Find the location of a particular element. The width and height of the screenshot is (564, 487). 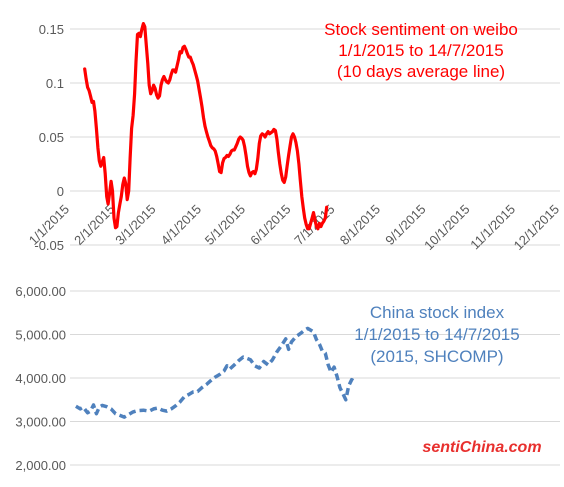

stock-index-y-tick-label: 5,000.00 is located at coordinates (40, 335).